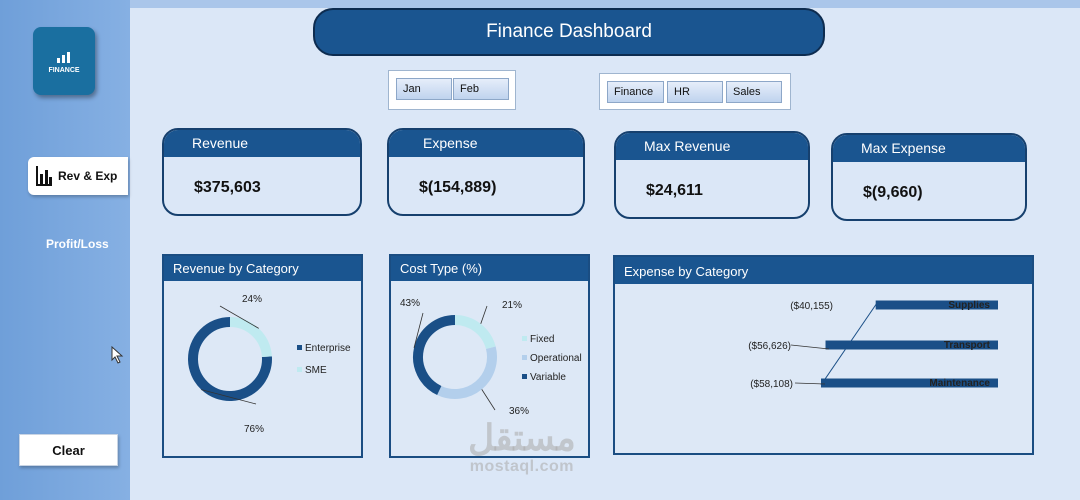  What do you see at coordinates (328, 348) in the screenshot?
I see `legend-entry-enterprise: Enterprise` at bounding box center [328, 348].